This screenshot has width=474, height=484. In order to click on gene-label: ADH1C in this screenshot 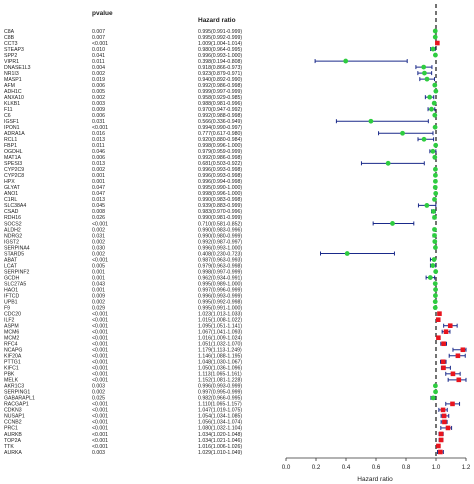, I will do `click(13, 92)`.